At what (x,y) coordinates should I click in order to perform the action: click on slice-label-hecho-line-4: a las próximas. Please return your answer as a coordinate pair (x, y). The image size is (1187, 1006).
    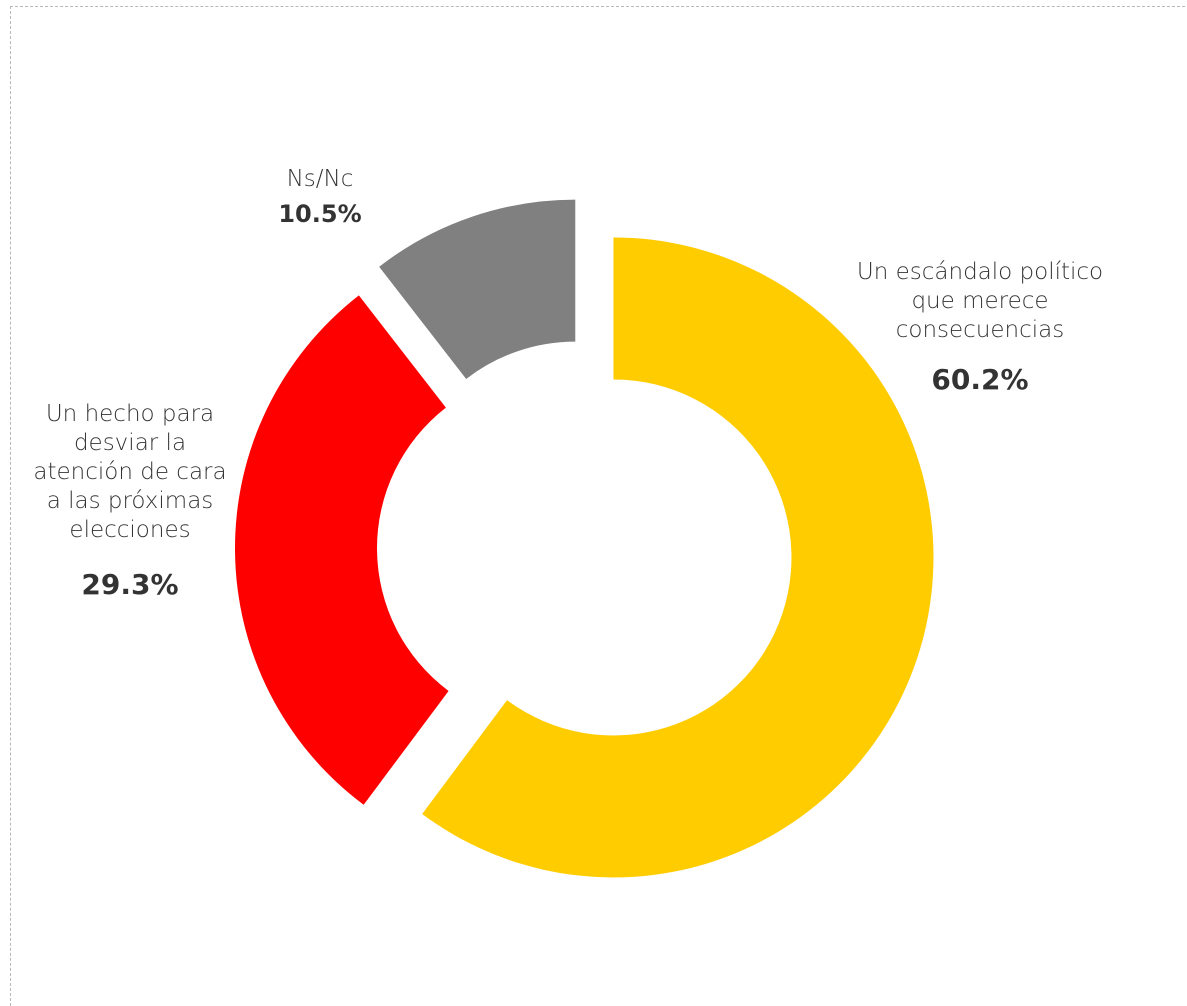
    Looking at the image, I should click on (130, 501).